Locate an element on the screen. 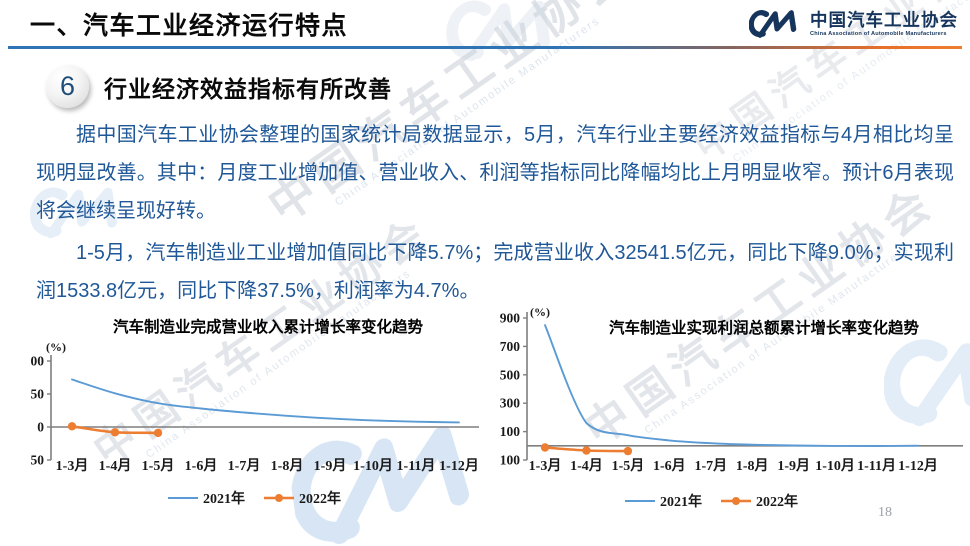 This screenshot has height=546, width=970. page-title: 一、汽车工业经济运行特点 is located at coordinates (189, 26).